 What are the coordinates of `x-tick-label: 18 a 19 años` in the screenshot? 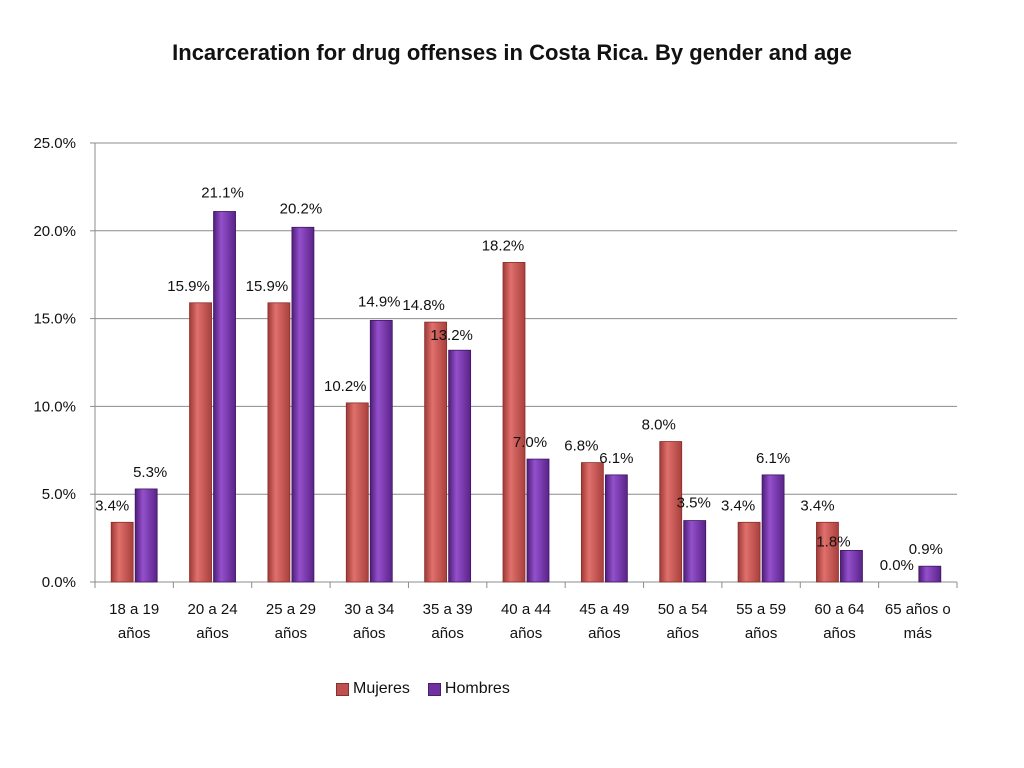 It's located at (134, 621).